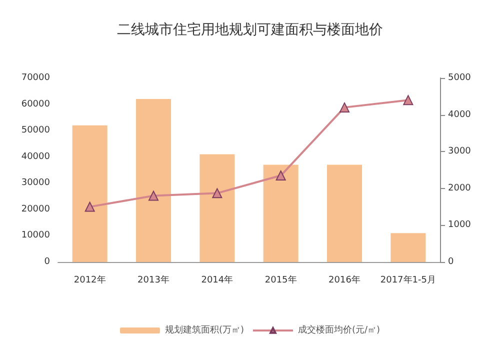 Image resolution: width=500 pixels, height=362 pixels. What do you see at coordinates (204, 330) in the screenshot?
I see `legend-label: 规划建筑面积(万㎡)` at bounding box center [204, 330].